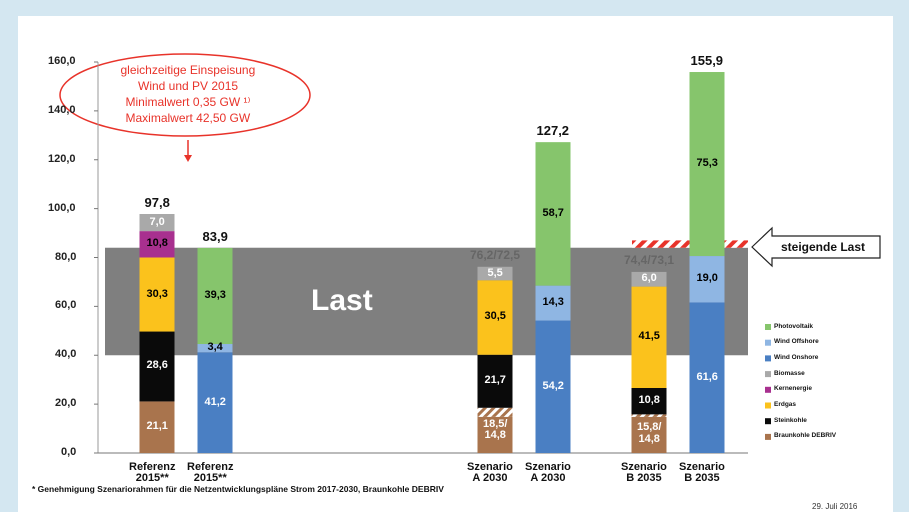 The height and width of the screenshot is (512, 909). I want to click on value-label: 18,5/ 14,8, so click(495, 429).